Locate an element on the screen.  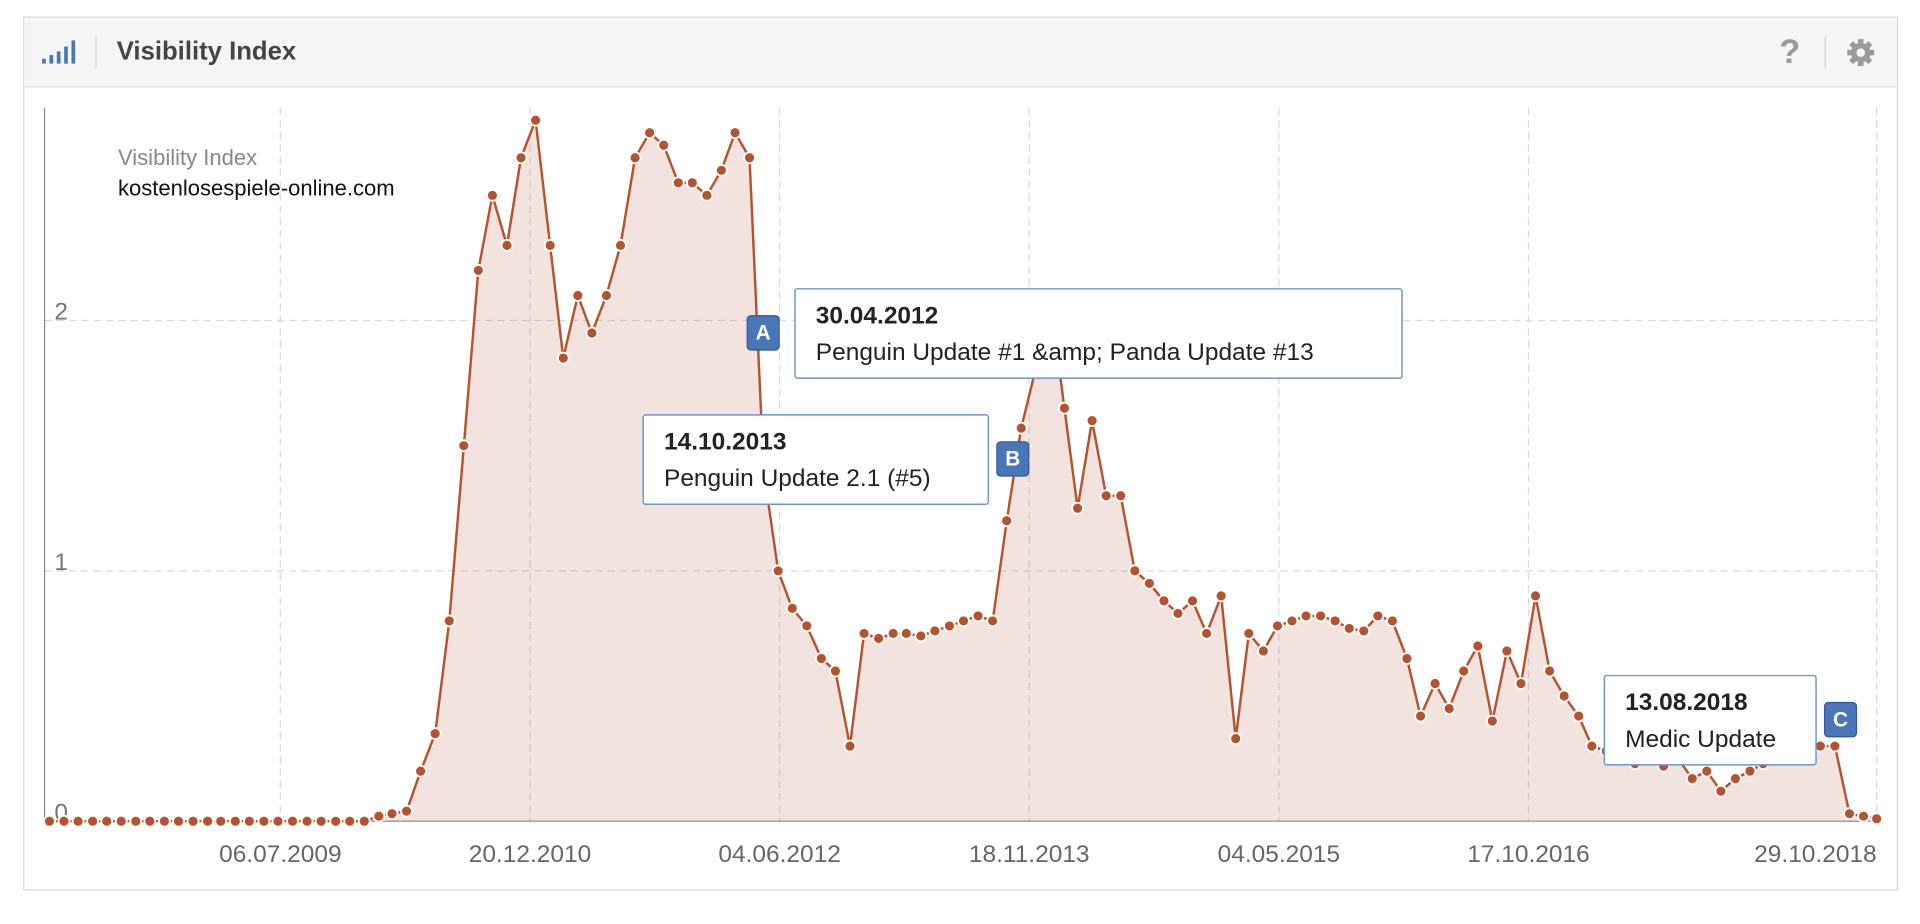
x-tick-label: 20.12.2010 is located at coordinates (530, 854).